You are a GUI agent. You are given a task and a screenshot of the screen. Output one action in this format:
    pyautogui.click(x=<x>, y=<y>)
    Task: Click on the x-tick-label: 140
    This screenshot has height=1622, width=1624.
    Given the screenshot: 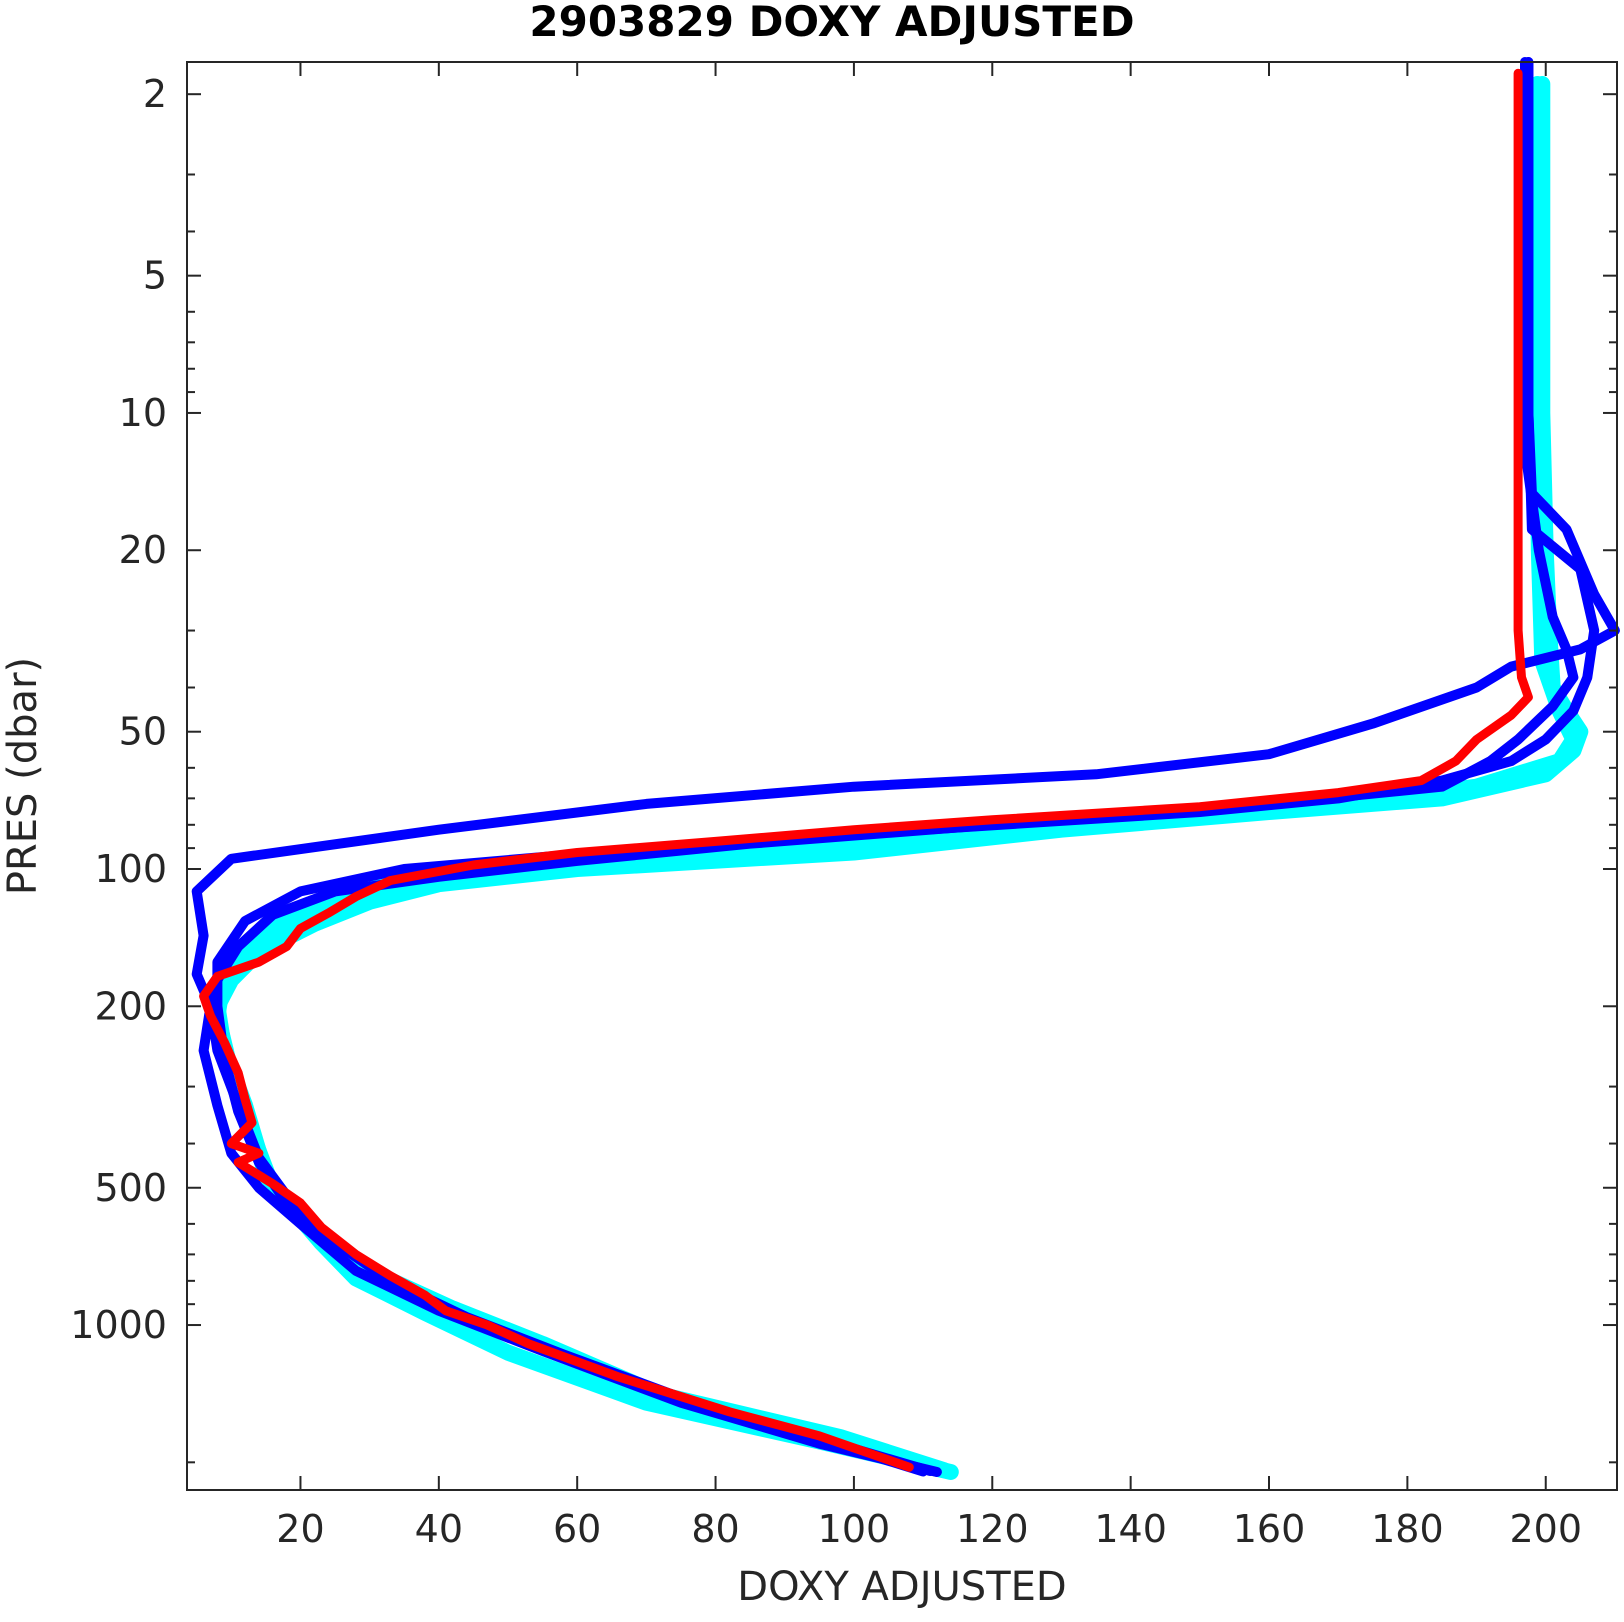 What is the action you would take?
    pyautogui.click(x=1130, y=1529)
    